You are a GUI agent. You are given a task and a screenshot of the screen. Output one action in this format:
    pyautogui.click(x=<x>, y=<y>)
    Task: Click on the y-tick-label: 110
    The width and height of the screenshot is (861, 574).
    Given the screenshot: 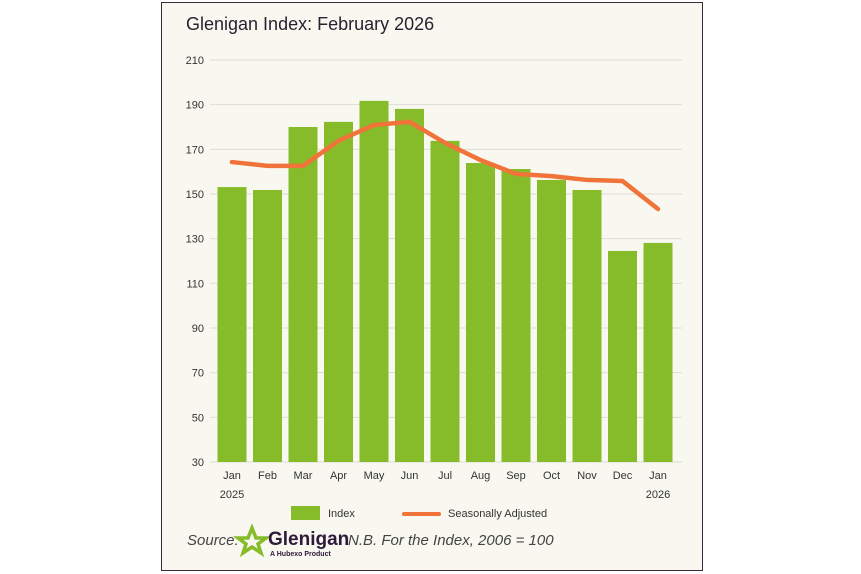 What is the action you would take?
    pyautogui.click(x=195, y=284)
    